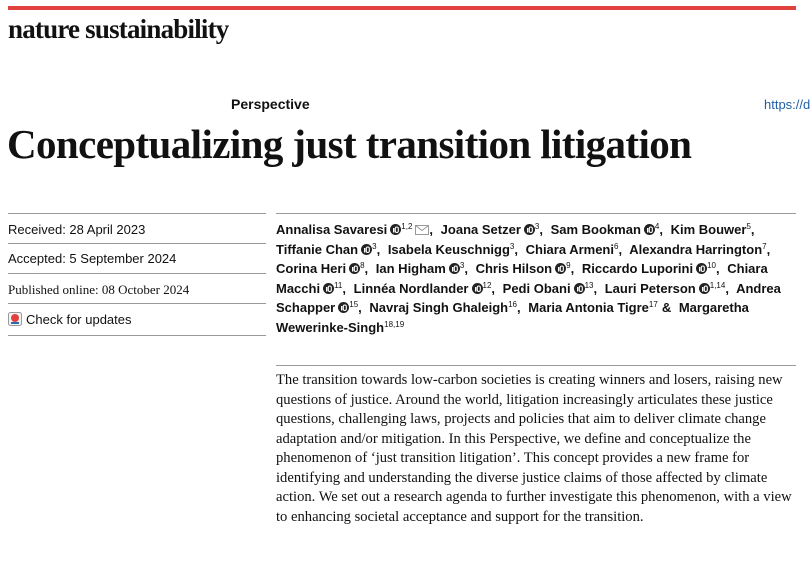 The image size is (812, 584). Describe the element at coordinates (514, 269) in the screenshot. I see `author-name: Chris Hilson` at that location.